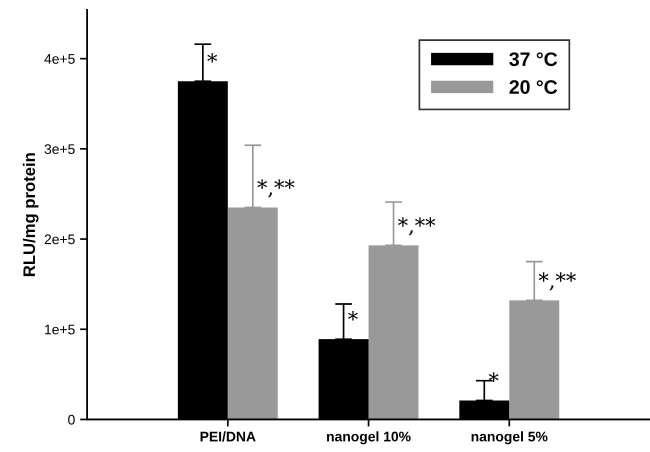 The width and height of the screenshot is (650, 452). I want to click on y-axis-title: RLU/mg protein, so click(30, 214).